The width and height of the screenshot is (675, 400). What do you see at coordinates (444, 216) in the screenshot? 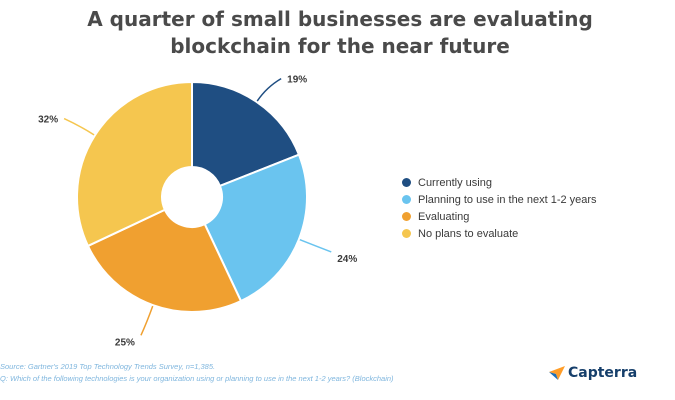
I see `legend-label-evaluating: Evaluating` at bounding box center [444, 216].